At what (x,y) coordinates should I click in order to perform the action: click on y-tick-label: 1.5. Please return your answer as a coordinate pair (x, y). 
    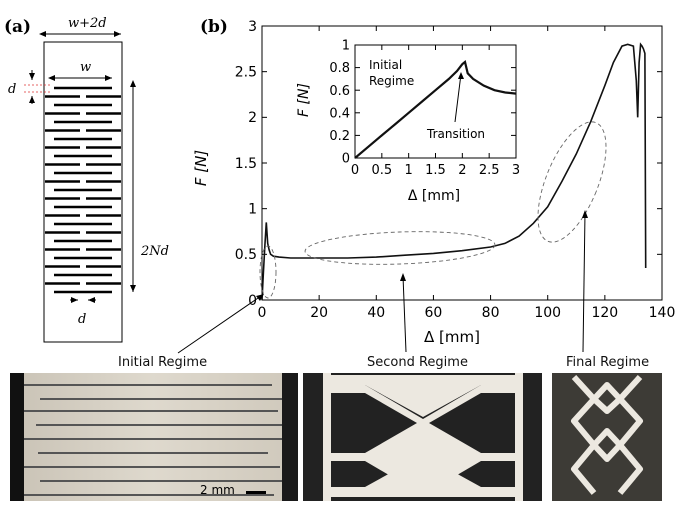
    Looking at the image, I should click on (246, 164).